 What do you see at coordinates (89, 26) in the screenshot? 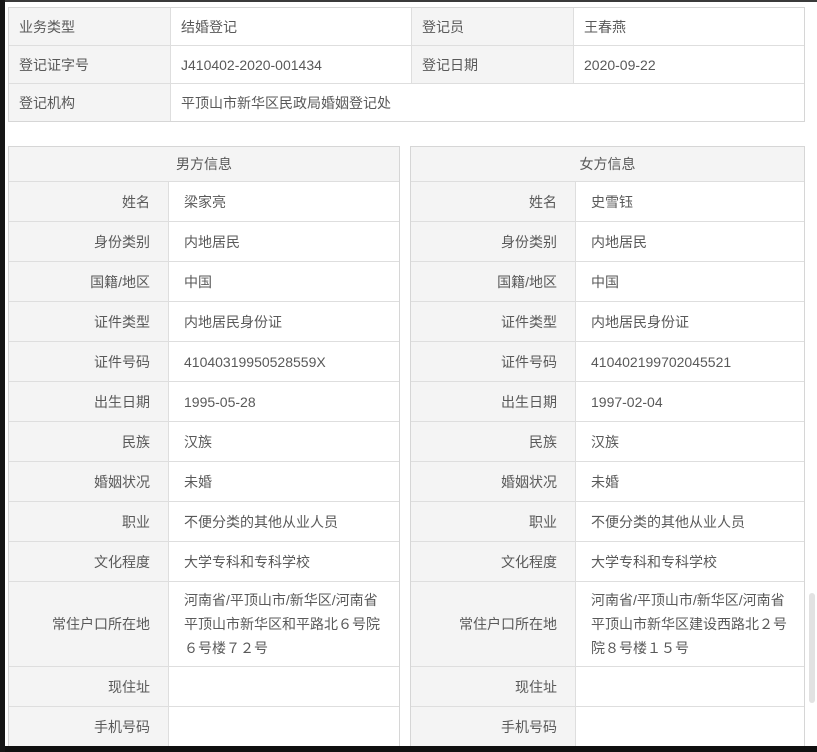
I see `field-label-business-type: 业务类型` at bounding box center [89, 26].